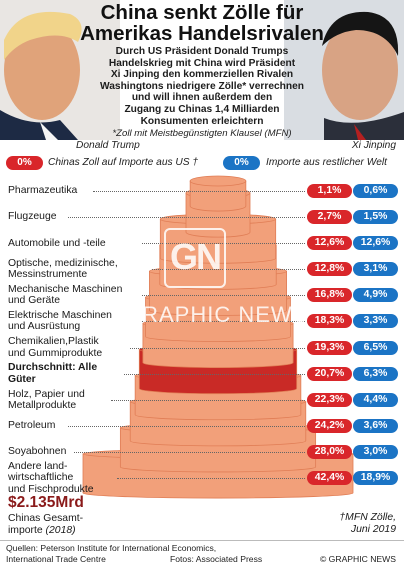 The width and height of the screenshot is (404, 568). What do you see at coordinates (53, 368) in the screenshot?
I see `category-label-line: Durchschnitt: Alle` at bounding box center [53, 368].